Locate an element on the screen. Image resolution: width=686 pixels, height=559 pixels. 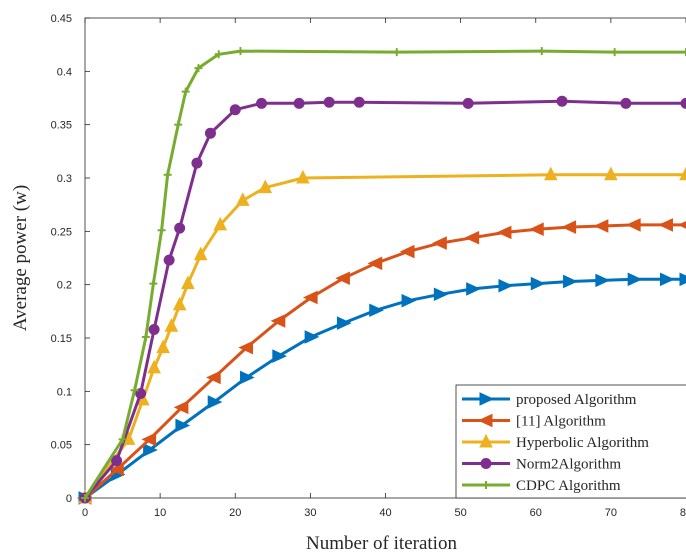
legend-item: Hyperbolic Algorithm is located at coordinates (555, 442).